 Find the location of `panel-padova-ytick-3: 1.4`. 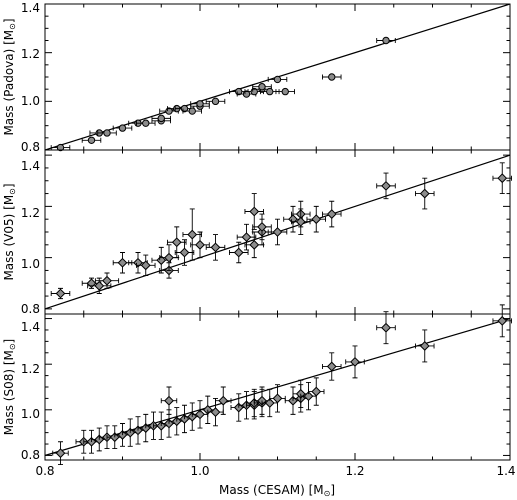

panel-padova-ytick-3: 1.4 is located at coordinates (30, 8).